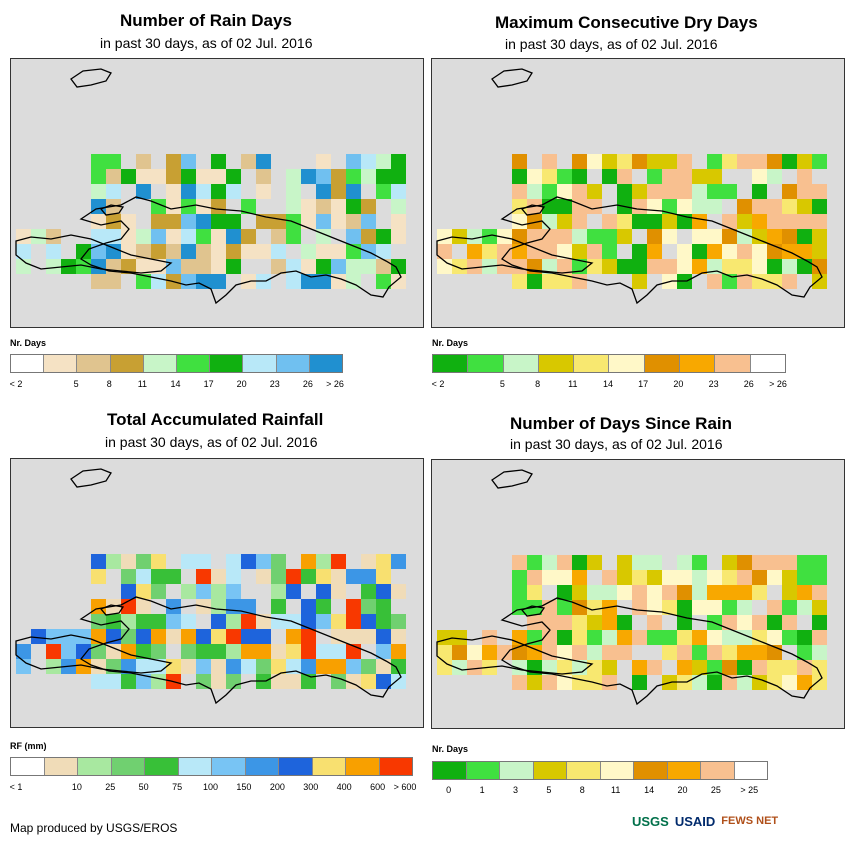 The image size is (854, 845). I want to click on legend-tick-label: 10, so click(76, 787).